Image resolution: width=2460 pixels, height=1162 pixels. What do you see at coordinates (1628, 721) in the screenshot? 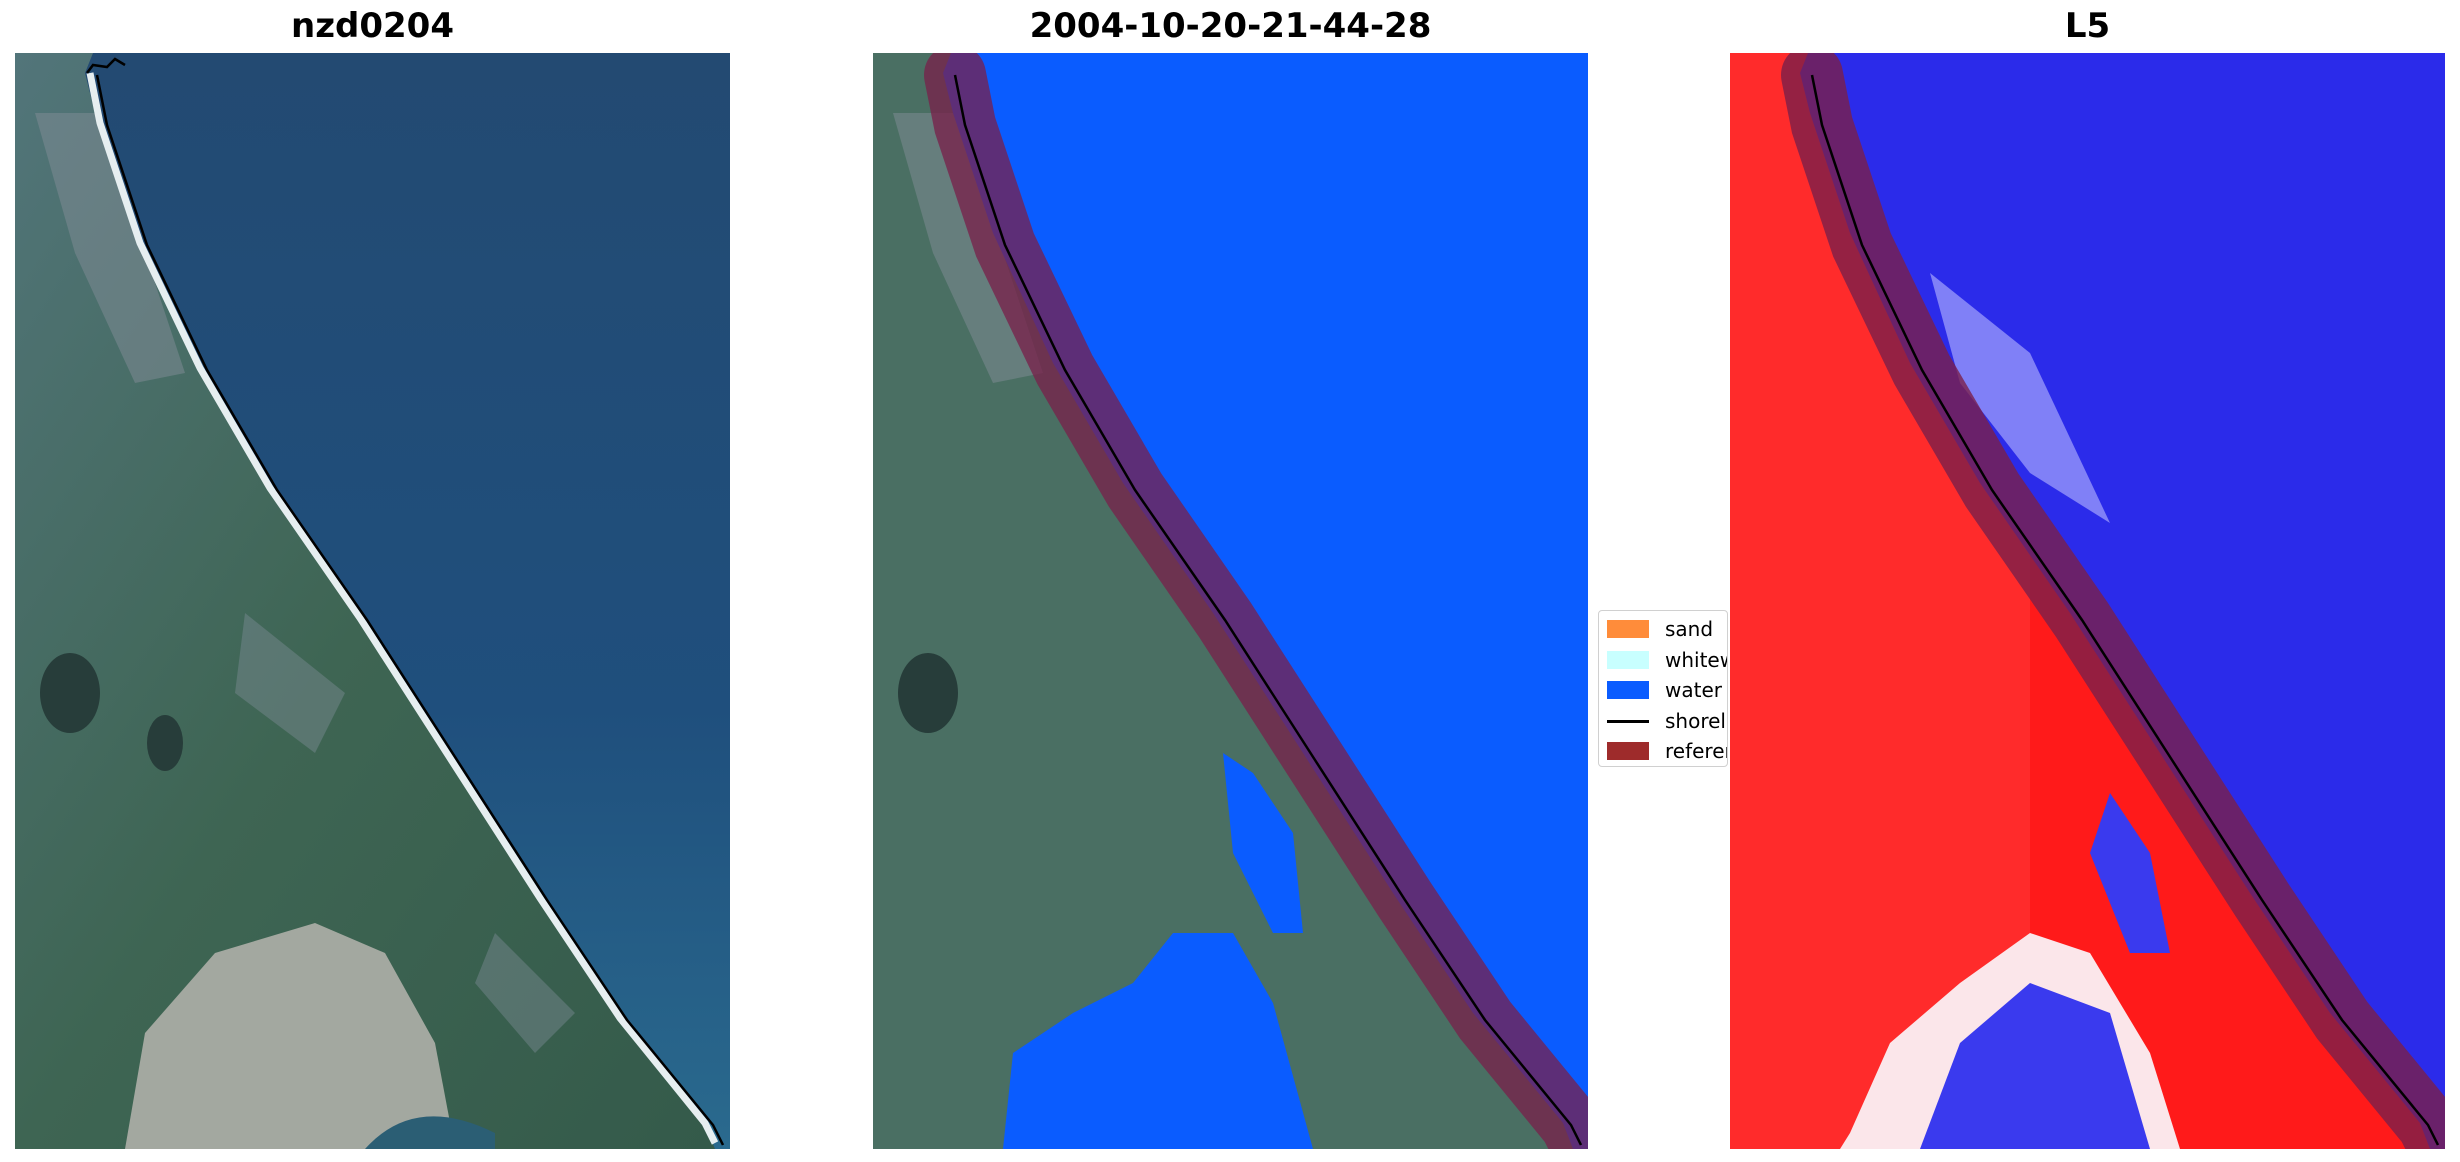
I see `legend-line` at bounding box center [1628, 721].